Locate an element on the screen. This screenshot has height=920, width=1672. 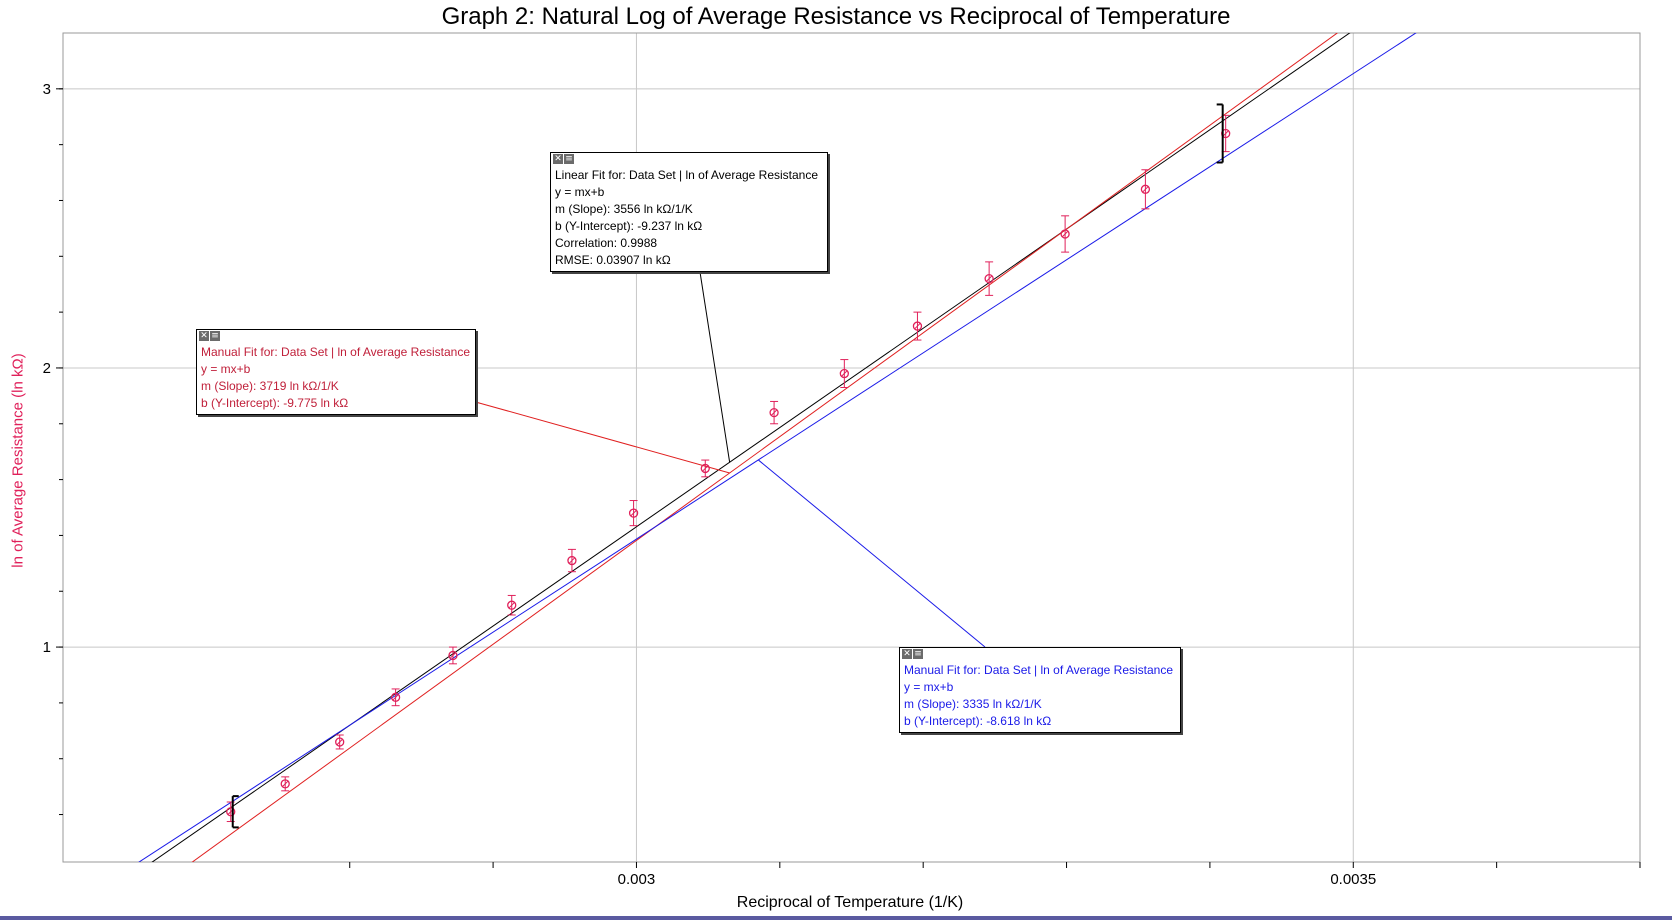
fit-intercept: b (Y-Intercept): -9.237 ln kΩ is located at coordinates (629, 226).